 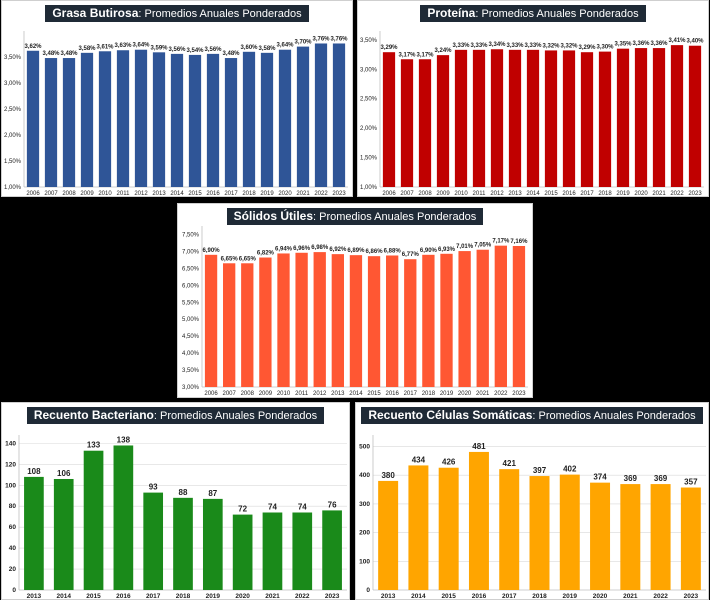 What do you see at coordinates (539, 596) in the screenshot?
I see `x-tick-label: 2018` at bounding box center [539, 596].